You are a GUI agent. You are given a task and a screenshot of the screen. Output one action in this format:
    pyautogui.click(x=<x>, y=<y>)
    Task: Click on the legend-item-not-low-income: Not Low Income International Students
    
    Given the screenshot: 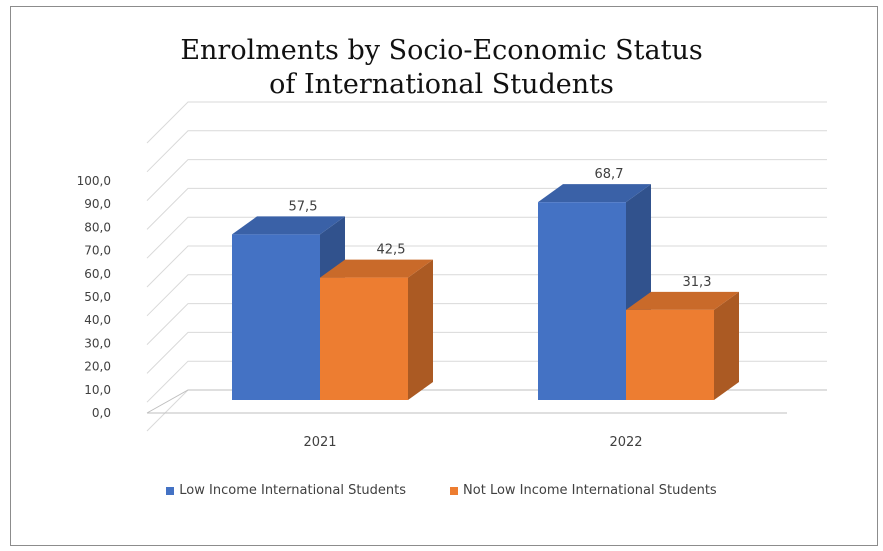 What is the action you would take?
    pyautogui.click(x=583, y=490)
    